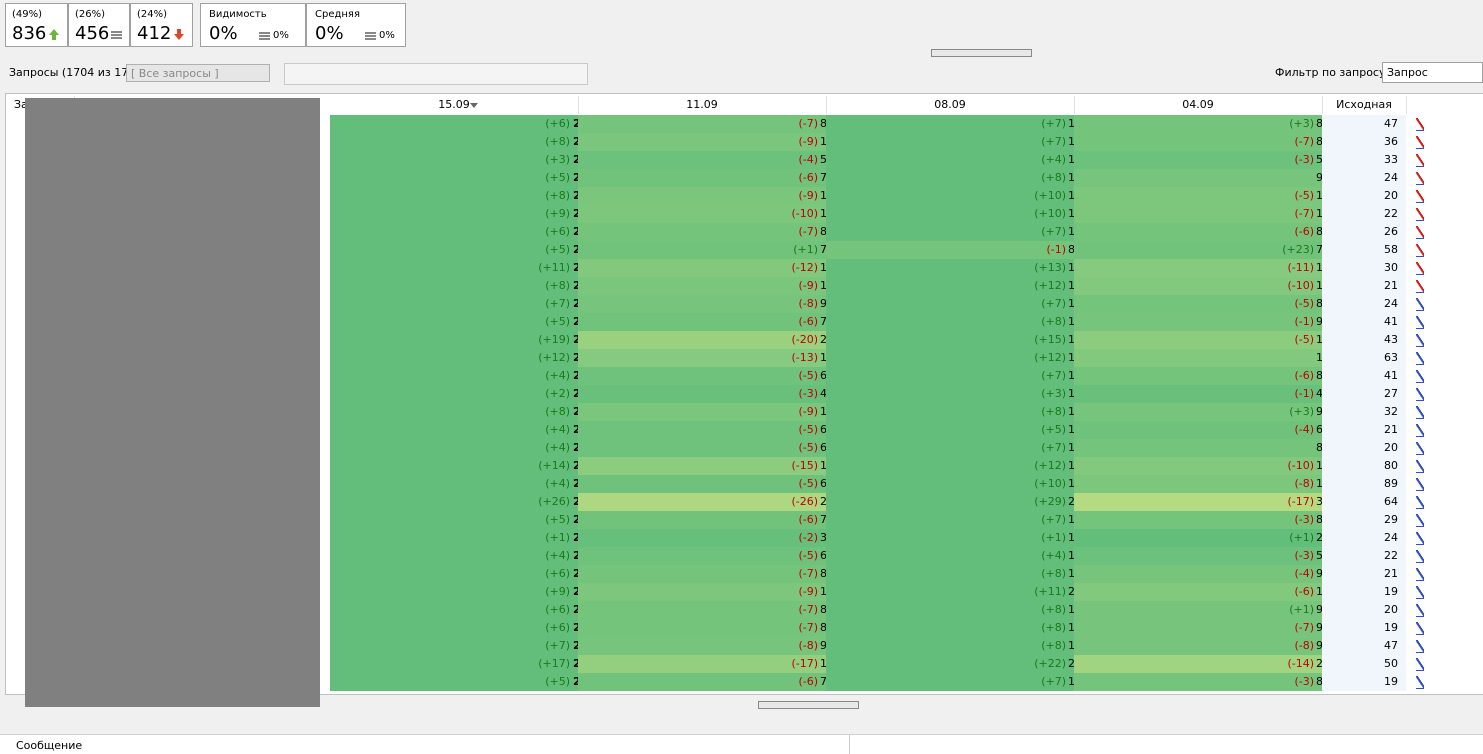  Describe the element at coordinates (950, 250) in the screenshot. I see `position-cell: (-1) 8` at that location.